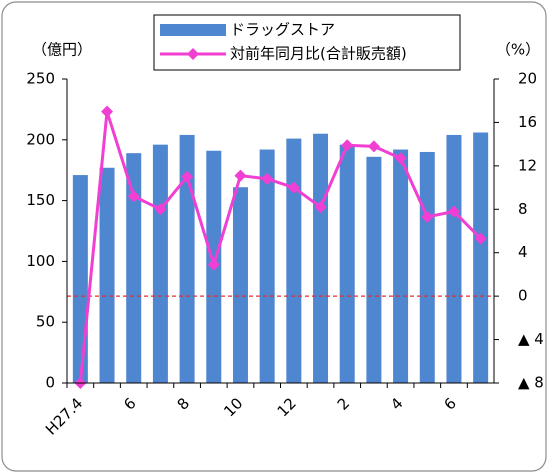 This screenshot has height=474, width=549. What do you see at coordinates (282, 30) in the screenshot?
I see `legend-label: ドラッグストア` at bounding box center [282, 30].